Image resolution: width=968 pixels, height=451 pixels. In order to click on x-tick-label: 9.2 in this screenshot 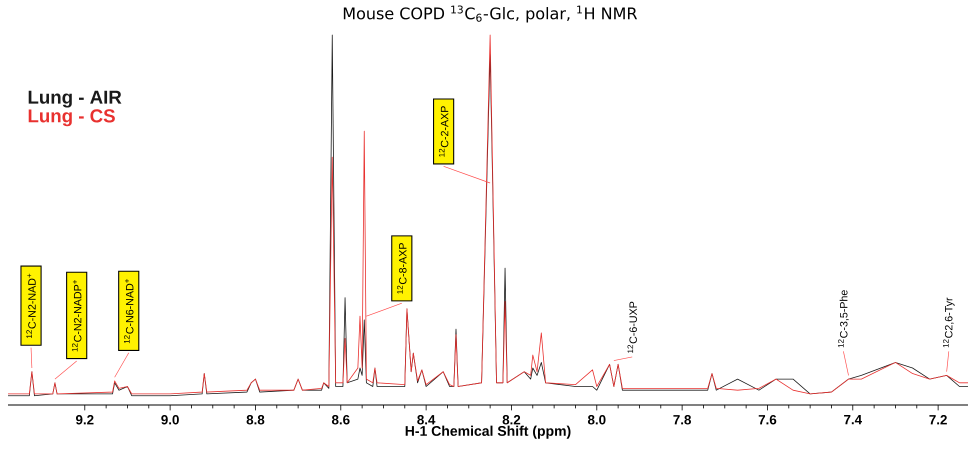, I will do `click(85, 419)`.